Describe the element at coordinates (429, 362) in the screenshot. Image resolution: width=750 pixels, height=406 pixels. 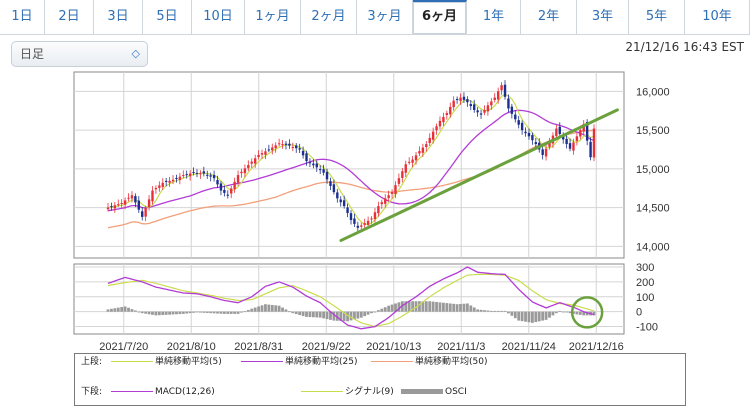
I see `legend-item-sma50: 単純移動平均(50)` at that location.